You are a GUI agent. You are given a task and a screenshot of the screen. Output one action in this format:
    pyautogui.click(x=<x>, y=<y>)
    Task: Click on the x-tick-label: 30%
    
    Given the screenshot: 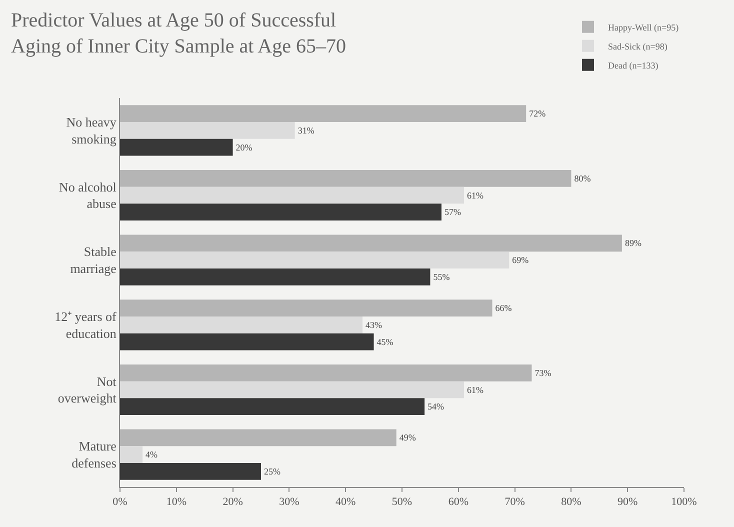 What is the action you would take?
    pyautogui.click(x=289, y=502)
    